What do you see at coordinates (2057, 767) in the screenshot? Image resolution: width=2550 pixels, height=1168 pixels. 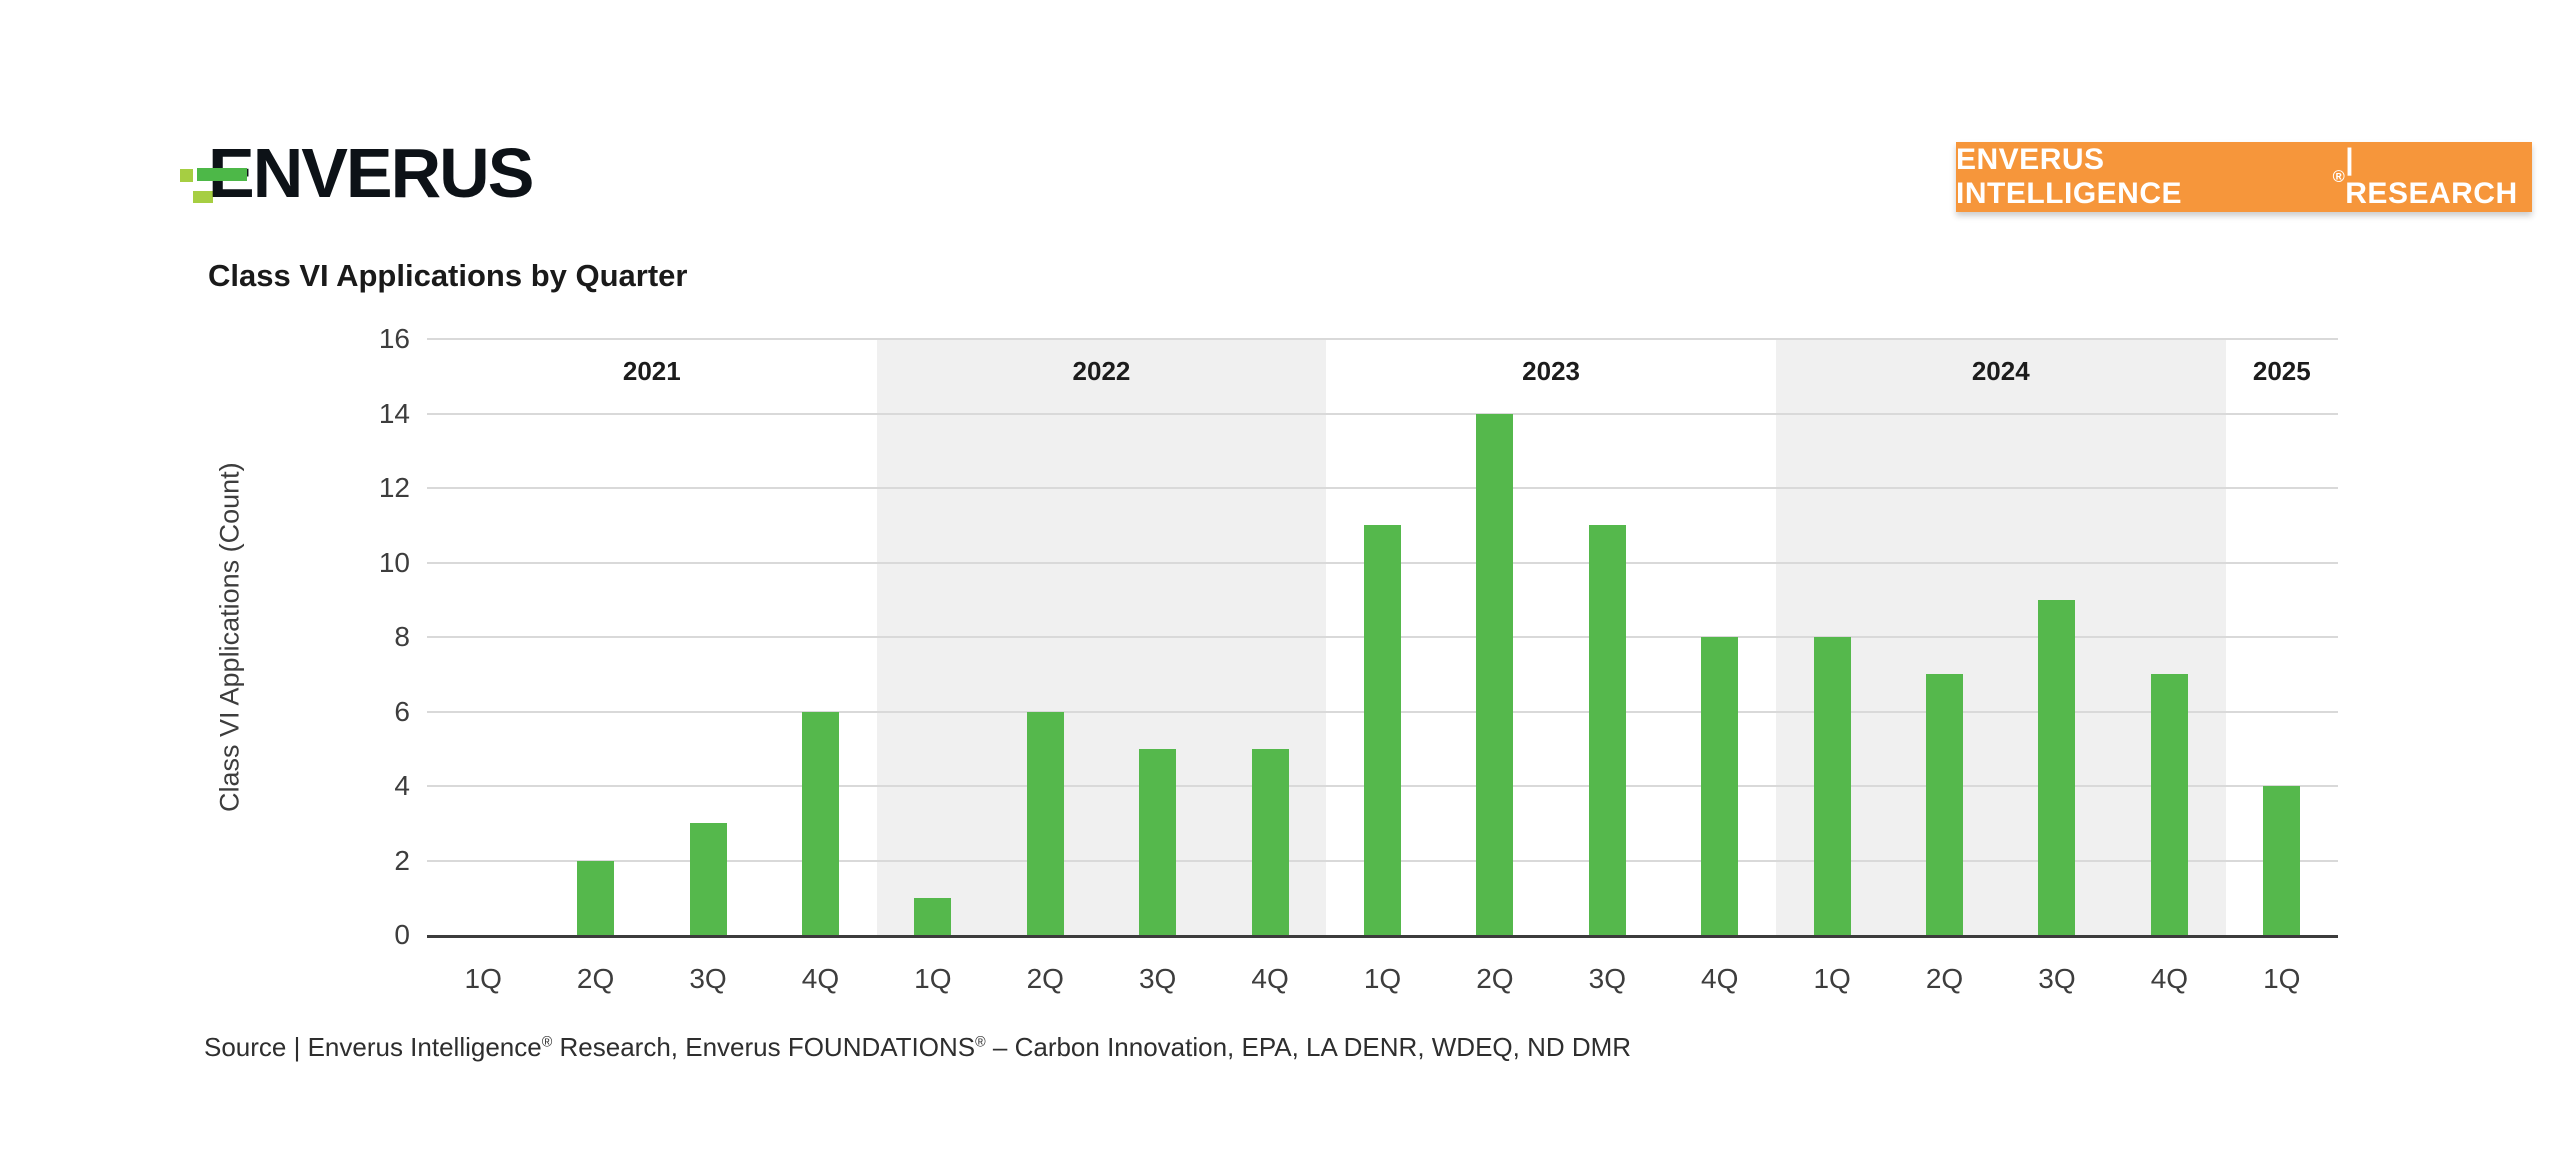 I see `bar-2024-3q` at bounding box center [2057, 767].